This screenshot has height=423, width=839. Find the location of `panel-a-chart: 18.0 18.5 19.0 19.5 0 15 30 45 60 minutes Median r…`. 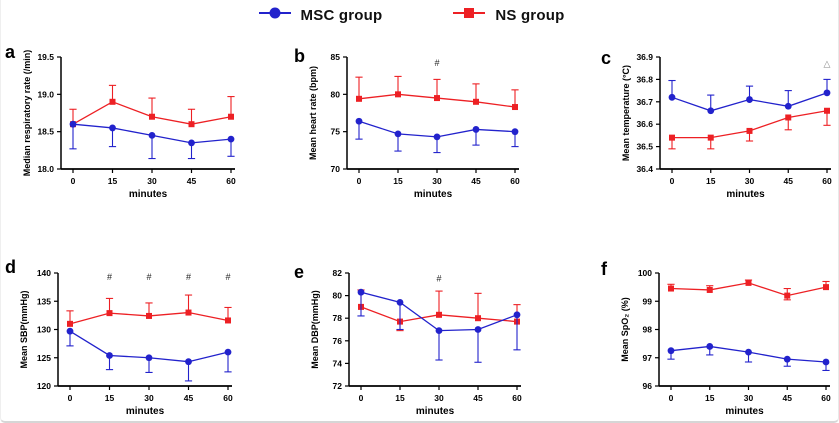

panel-a-chart: 18.0 18.5 19.0 19.5 0 15 30 45 60 minutes Median r… is located at coordinates (129, 125).